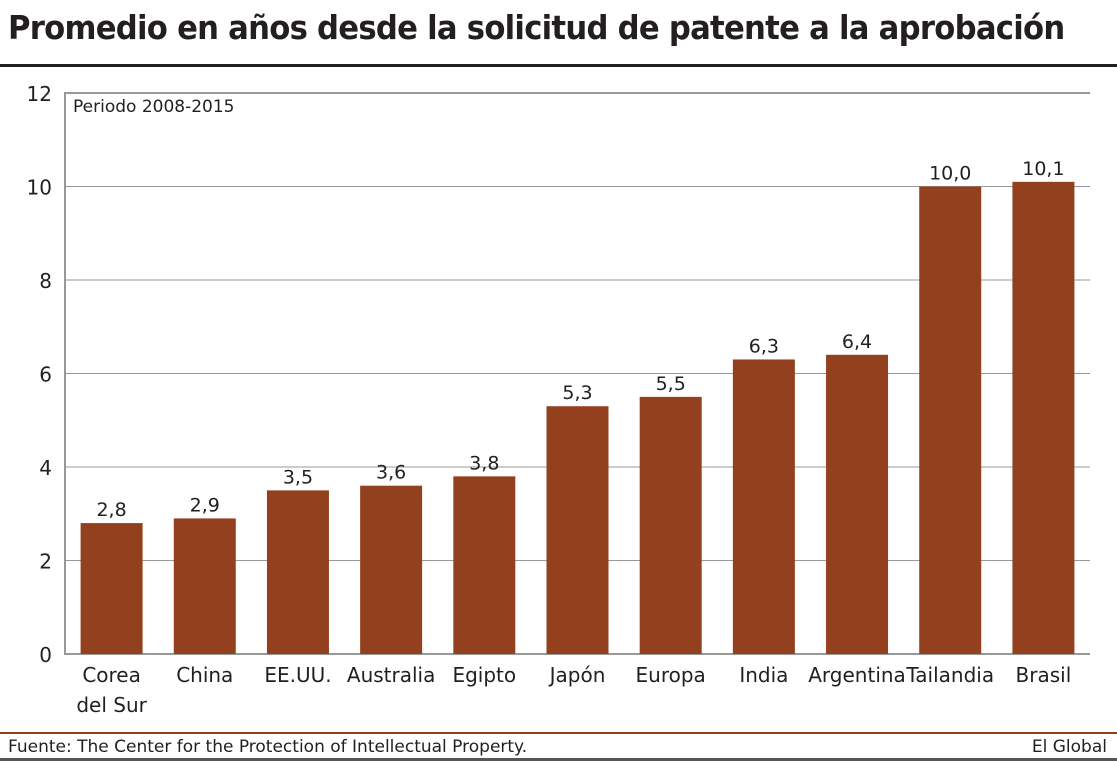 The width and height of the screenshot is (1117, 761). What do you see at coordinates (484, 463) in the screenshot?
I see `data-label: 3,8` at bounding box center [484, 463].